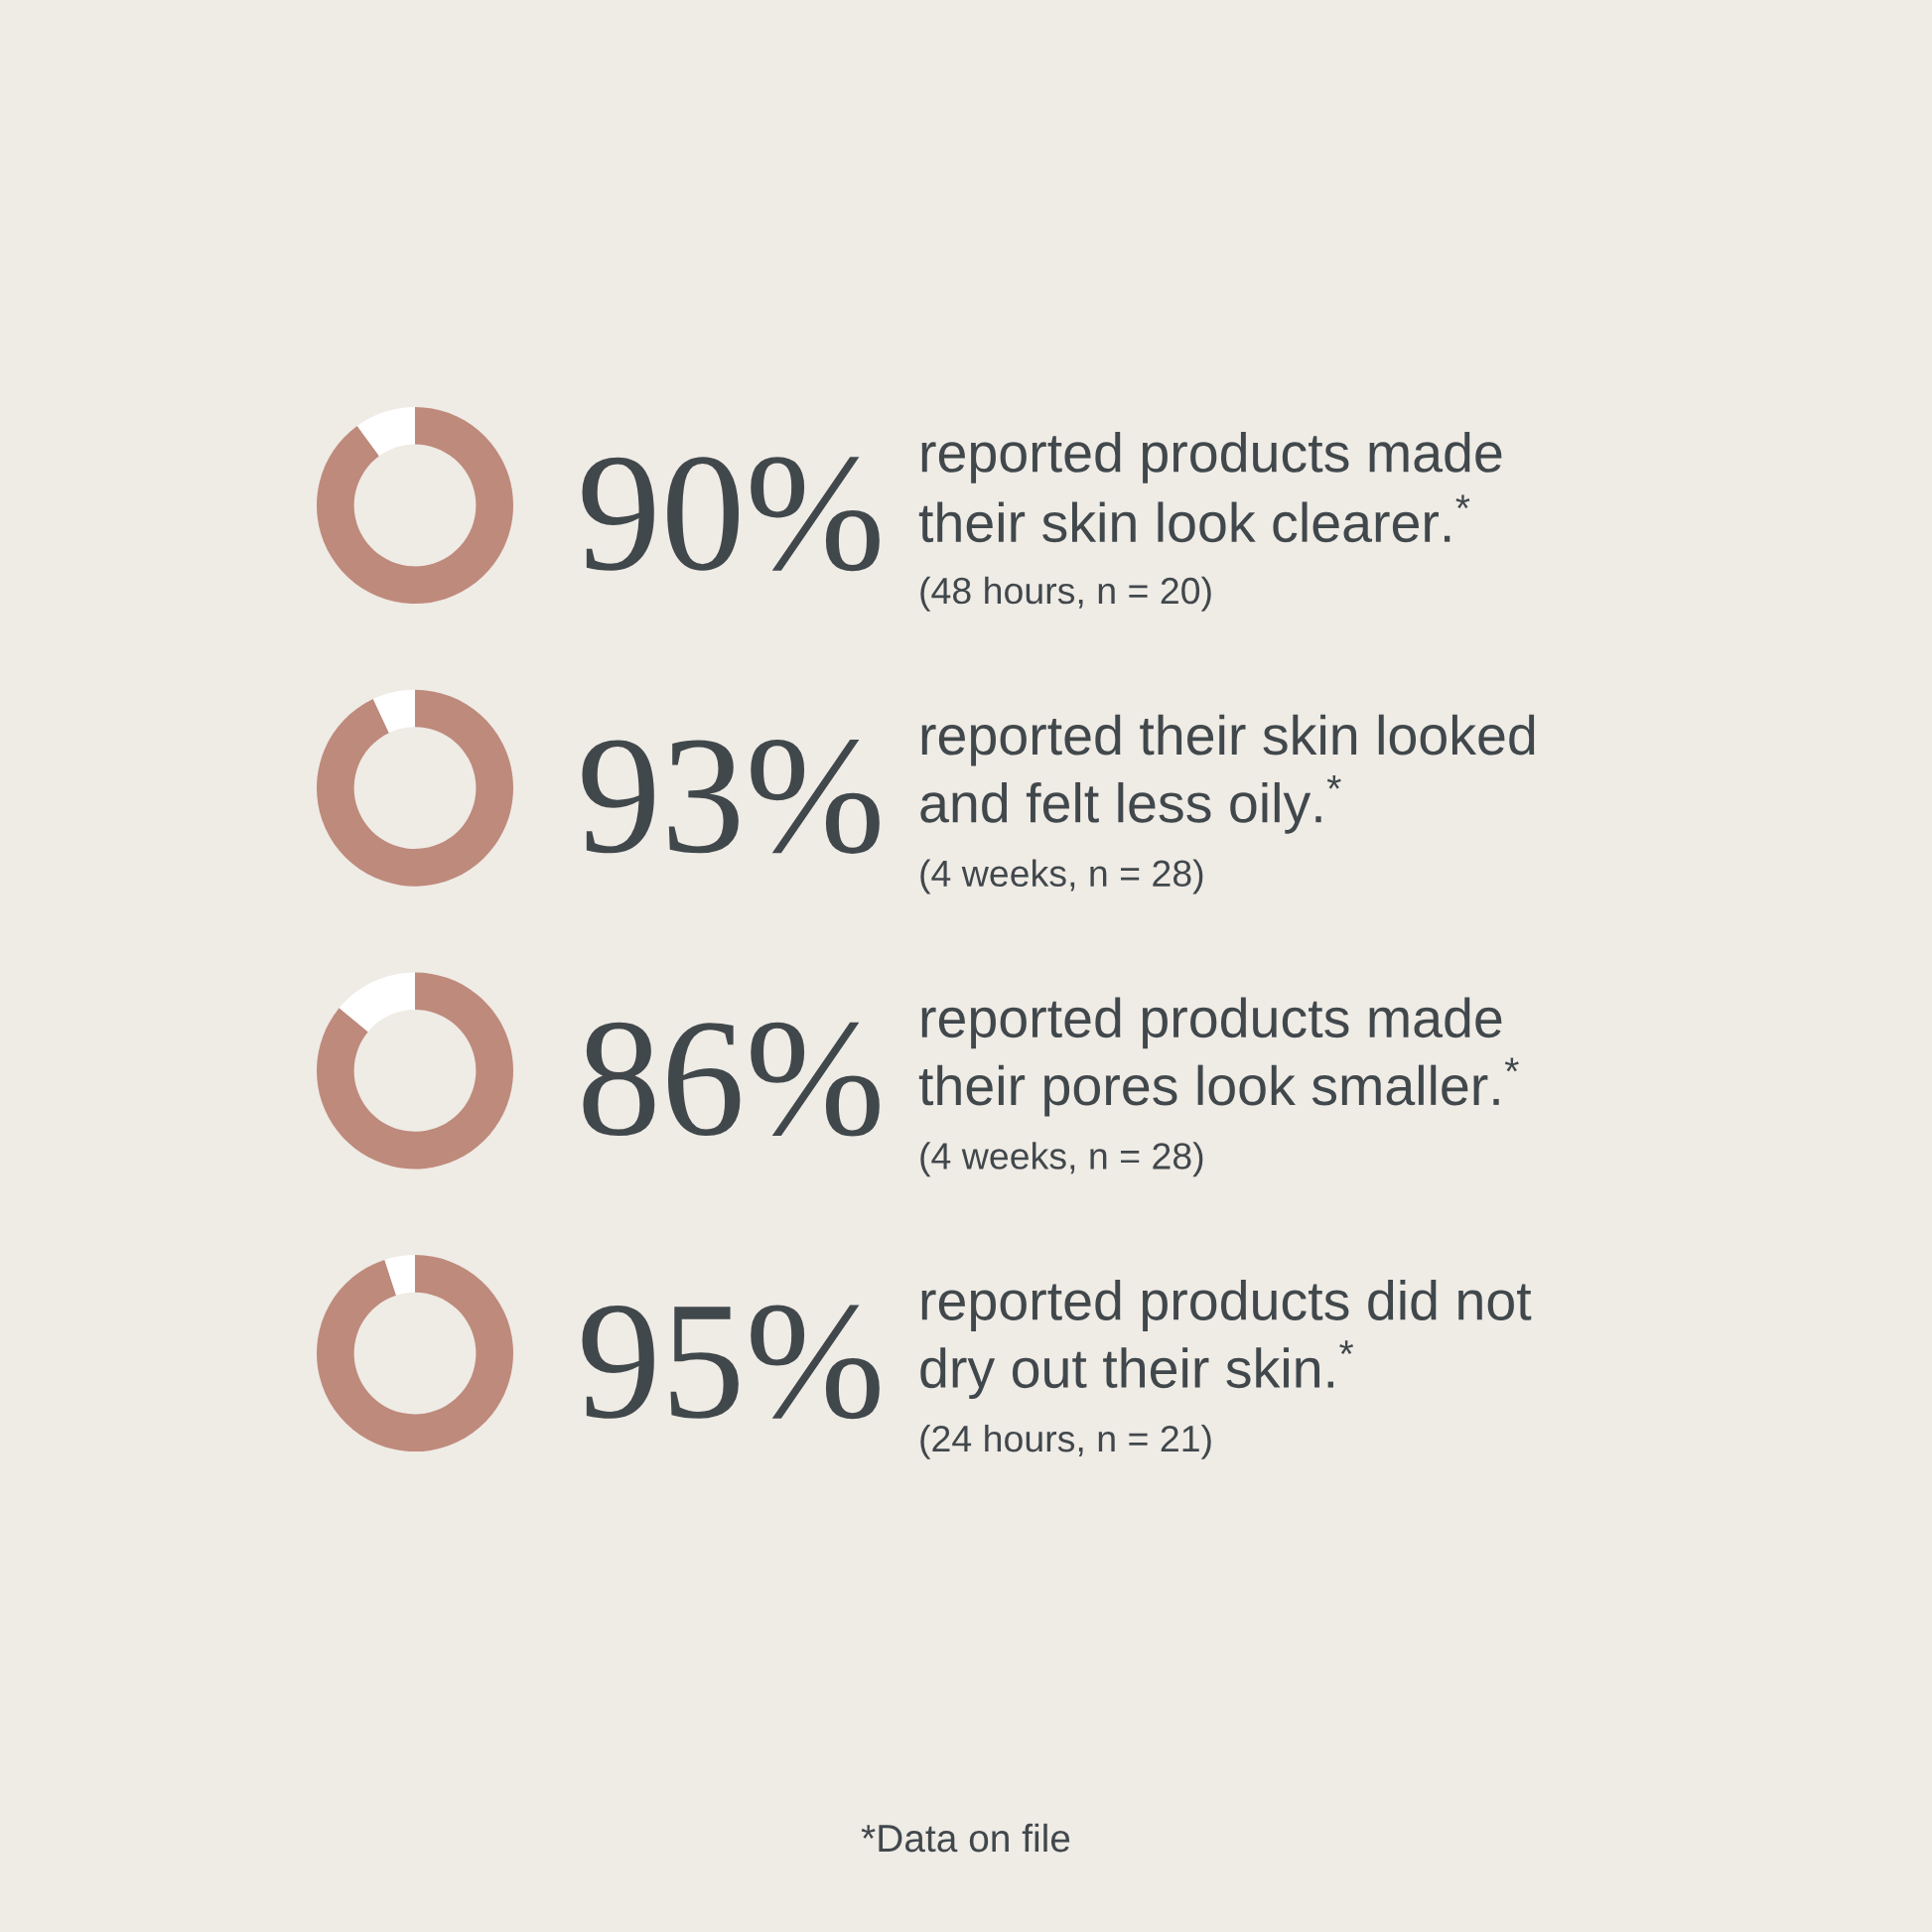  I want to click on text: reported products did not dry out their skin.$^{*}$, so click(1226, 1340).